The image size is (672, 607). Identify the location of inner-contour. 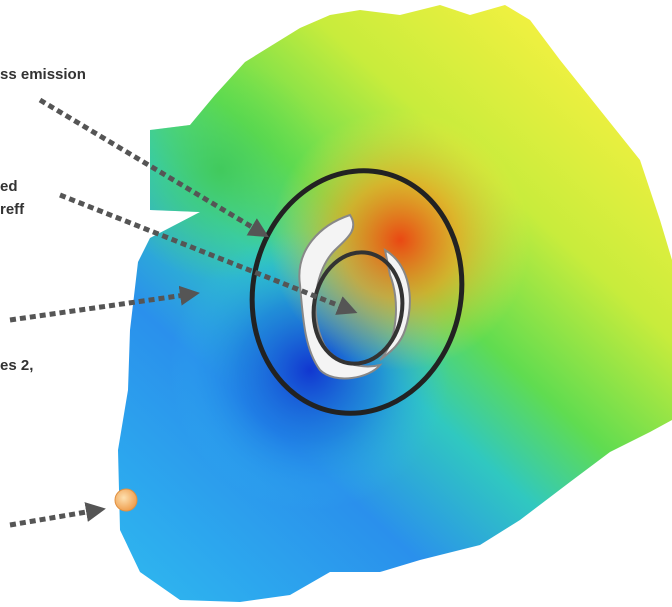
(358, 308).